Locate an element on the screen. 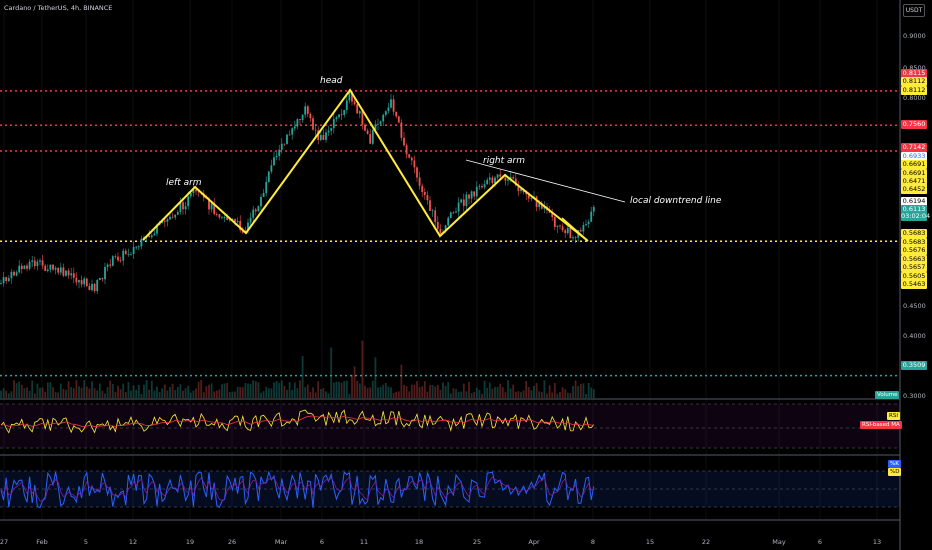 This screenshot has width=932, height=550. head-shoulders-pattern is located at coordinates (365, 165).